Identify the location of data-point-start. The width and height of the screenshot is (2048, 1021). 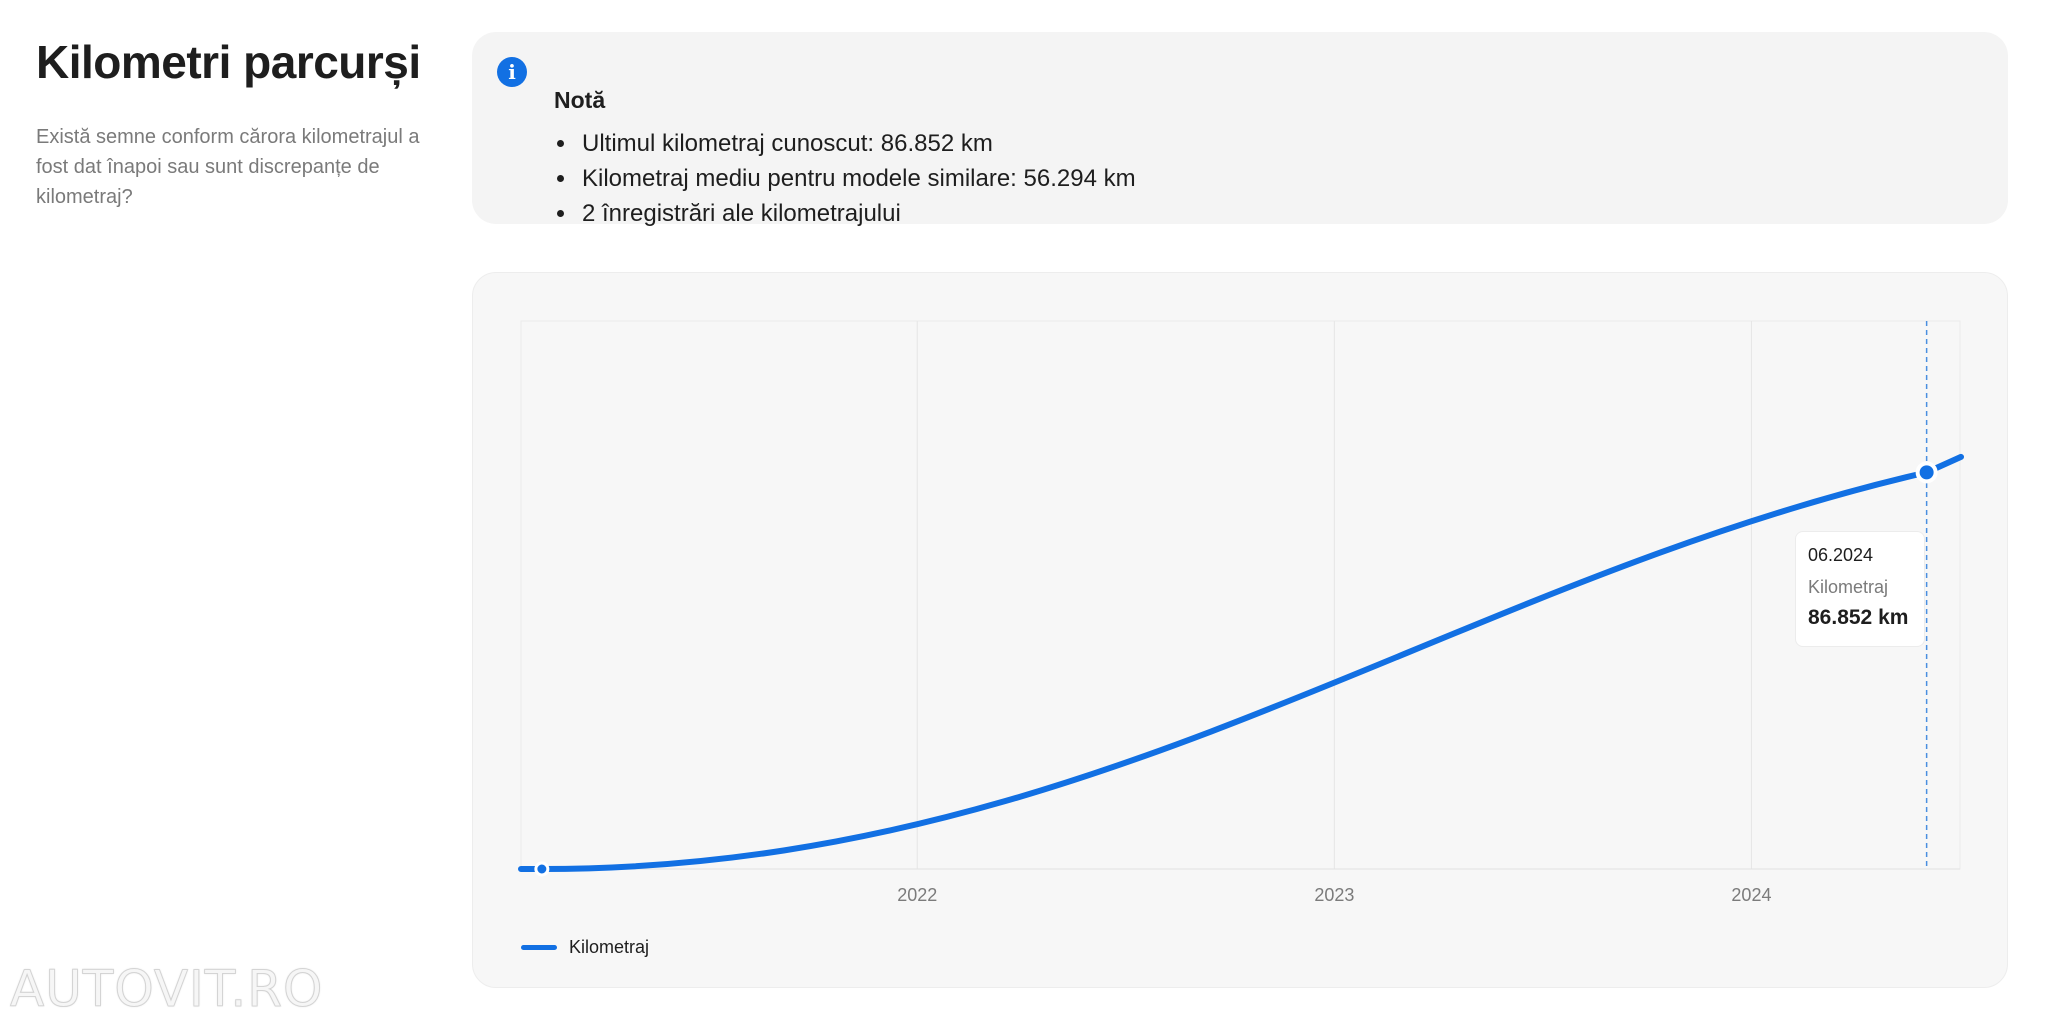
(542, 869).